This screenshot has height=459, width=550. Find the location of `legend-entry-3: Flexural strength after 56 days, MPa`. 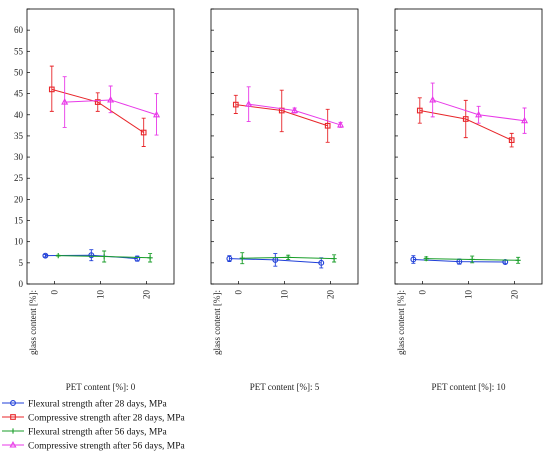

legend-entry-3: Flexural strength after 56 days, MPa is located at coordinates (85, 432).